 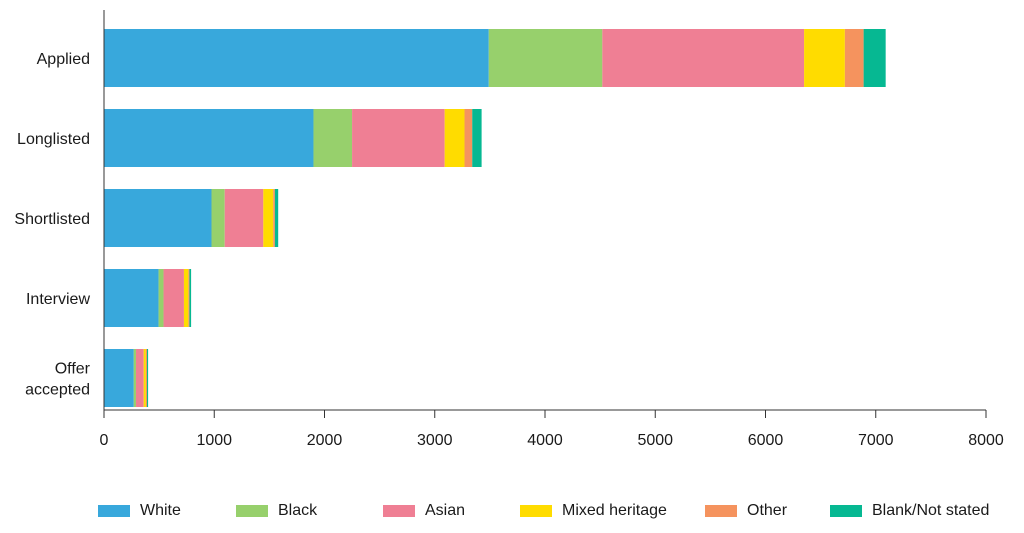 What do you see at coordinates (435, 440) in the screenshot?
I see `x-tick-label: 3000` at bounding box center [435, 440].